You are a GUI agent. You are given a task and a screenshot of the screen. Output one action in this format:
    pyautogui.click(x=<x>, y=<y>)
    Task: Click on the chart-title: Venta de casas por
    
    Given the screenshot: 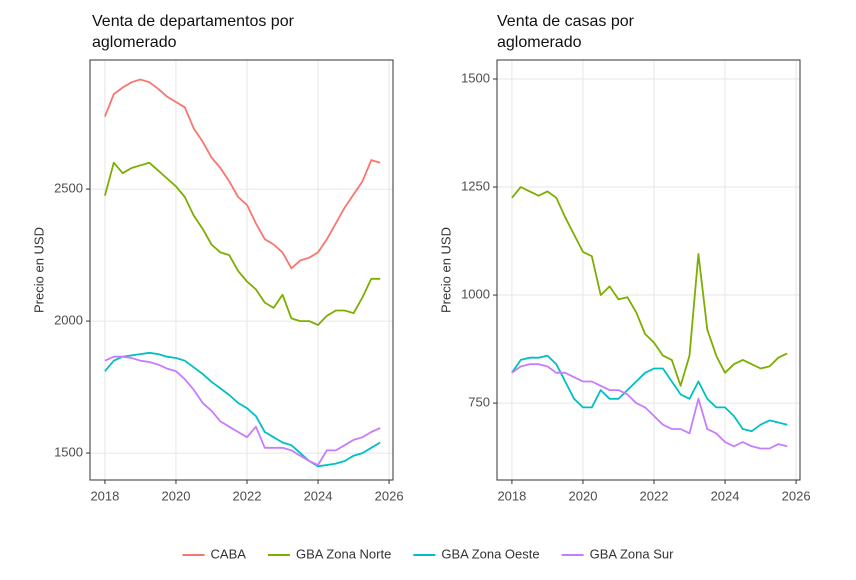 What is the action you would take?
    pyautogui.click(x=566, y=21)
    